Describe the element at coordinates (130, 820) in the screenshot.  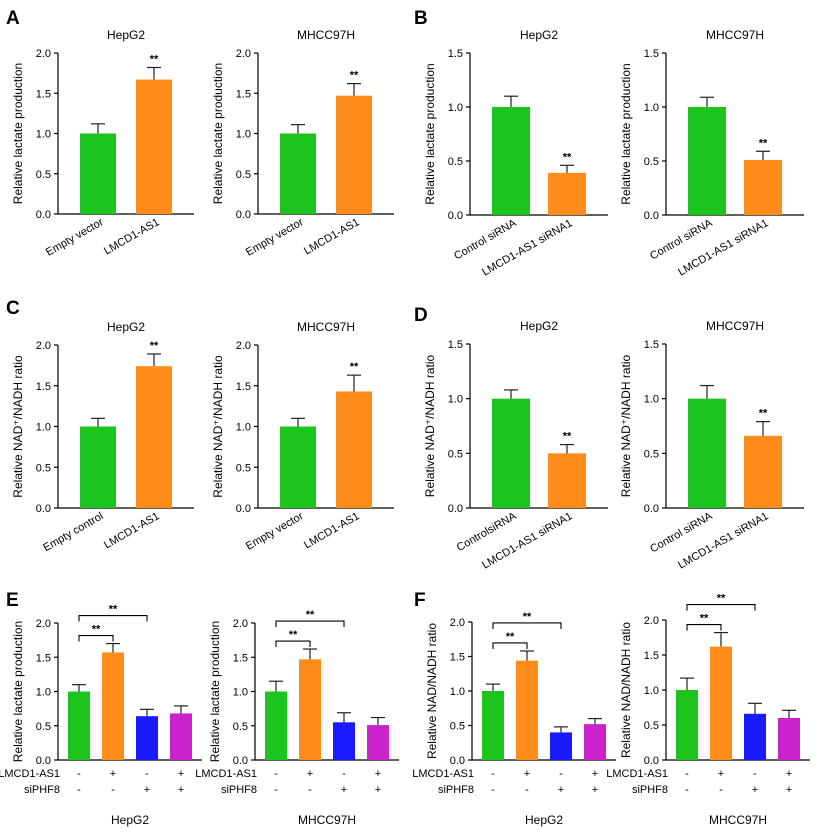
I see `group-label: HepG2` at that location.